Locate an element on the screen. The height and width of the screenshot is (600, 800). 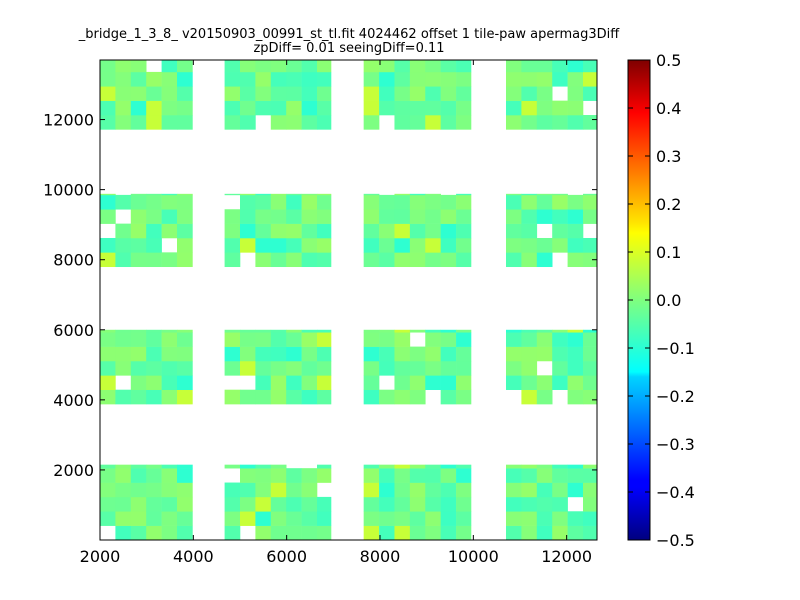
colorbar-tick-label: −0.3 is located at coordinates (675, 444).